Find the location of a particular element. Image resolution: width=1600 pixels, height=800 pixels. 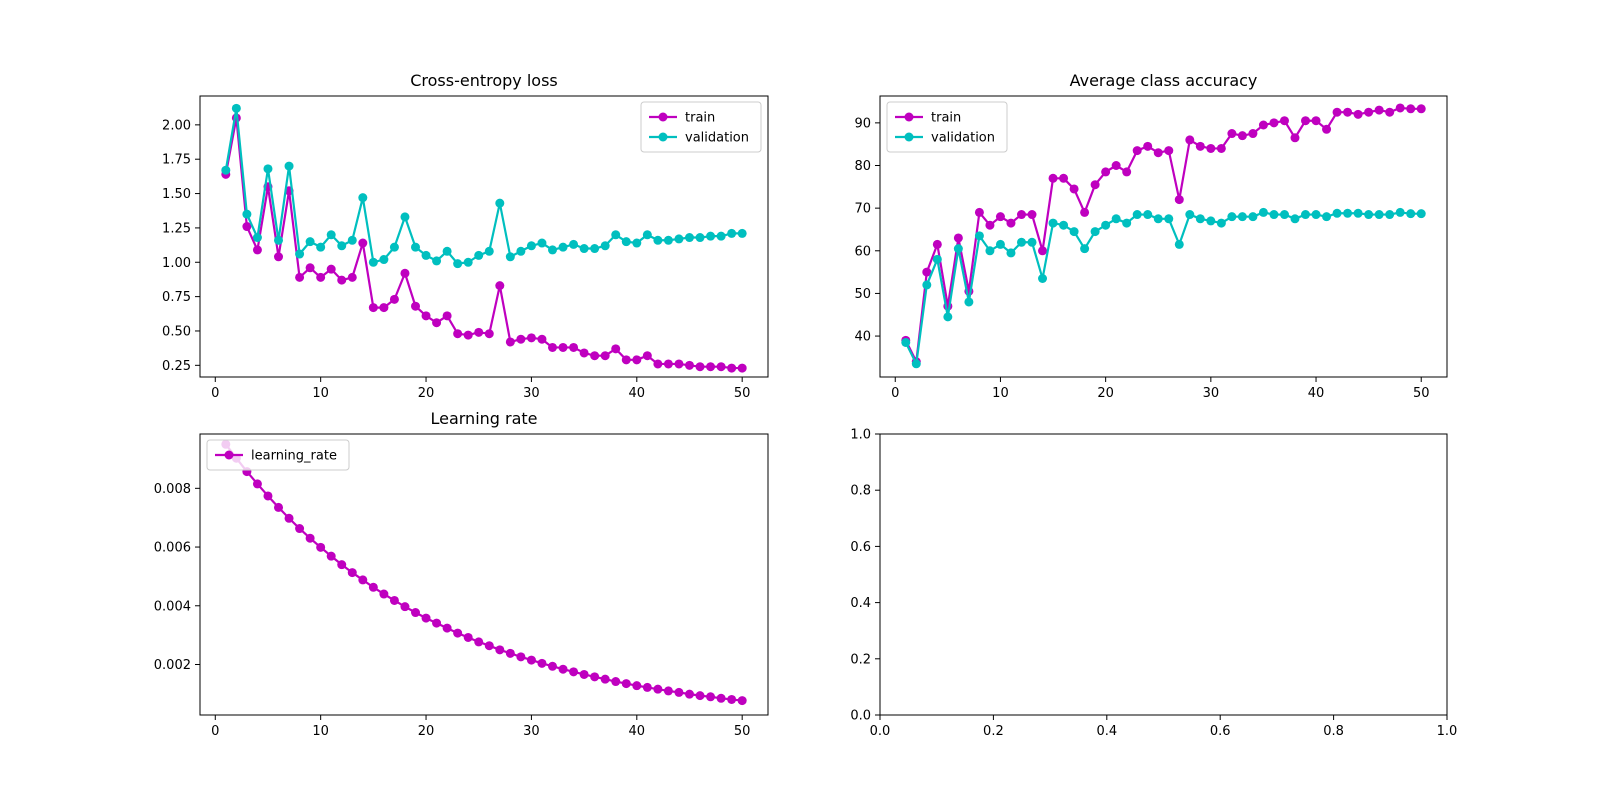

y-tick-label: 1.75 is located at coordinates (176, 160).